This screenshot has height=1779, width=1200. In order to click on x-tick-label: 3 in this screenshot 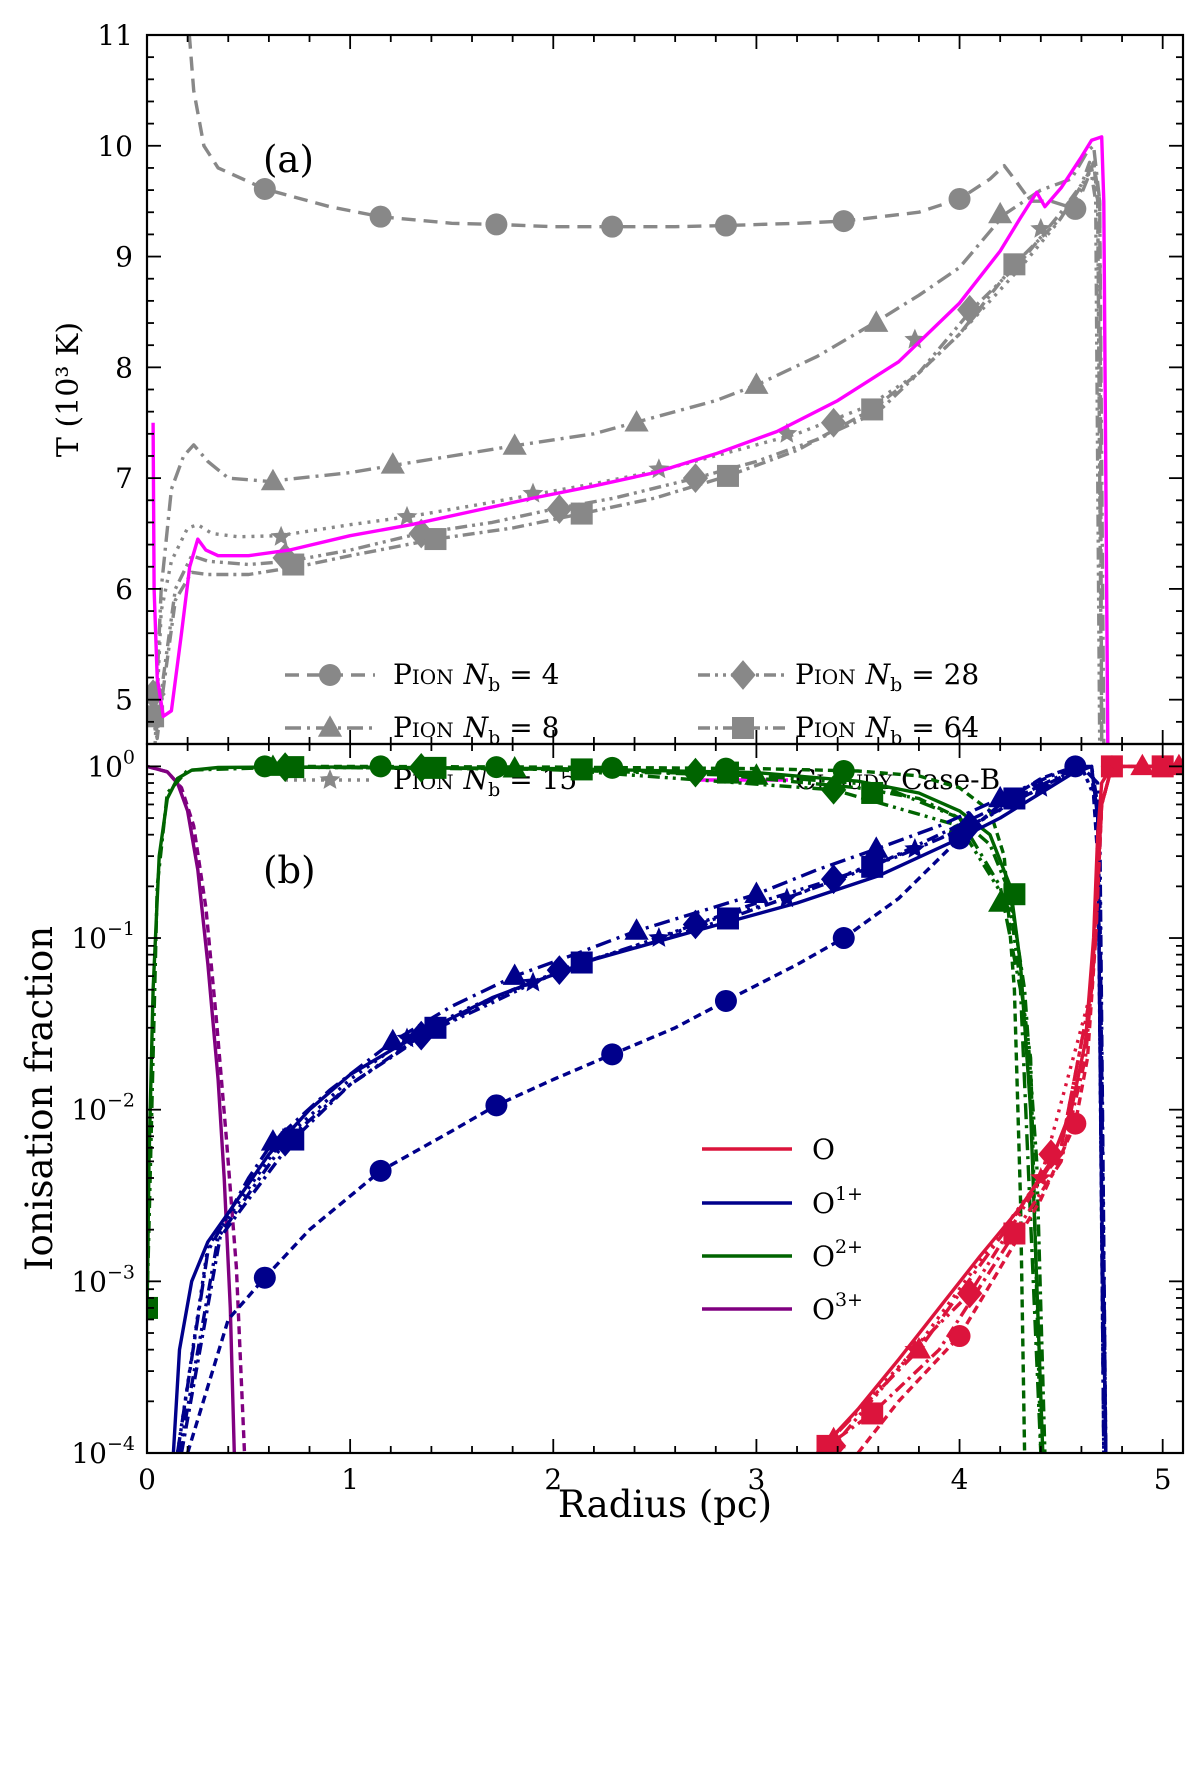, I will do `click(756, 1479)`.